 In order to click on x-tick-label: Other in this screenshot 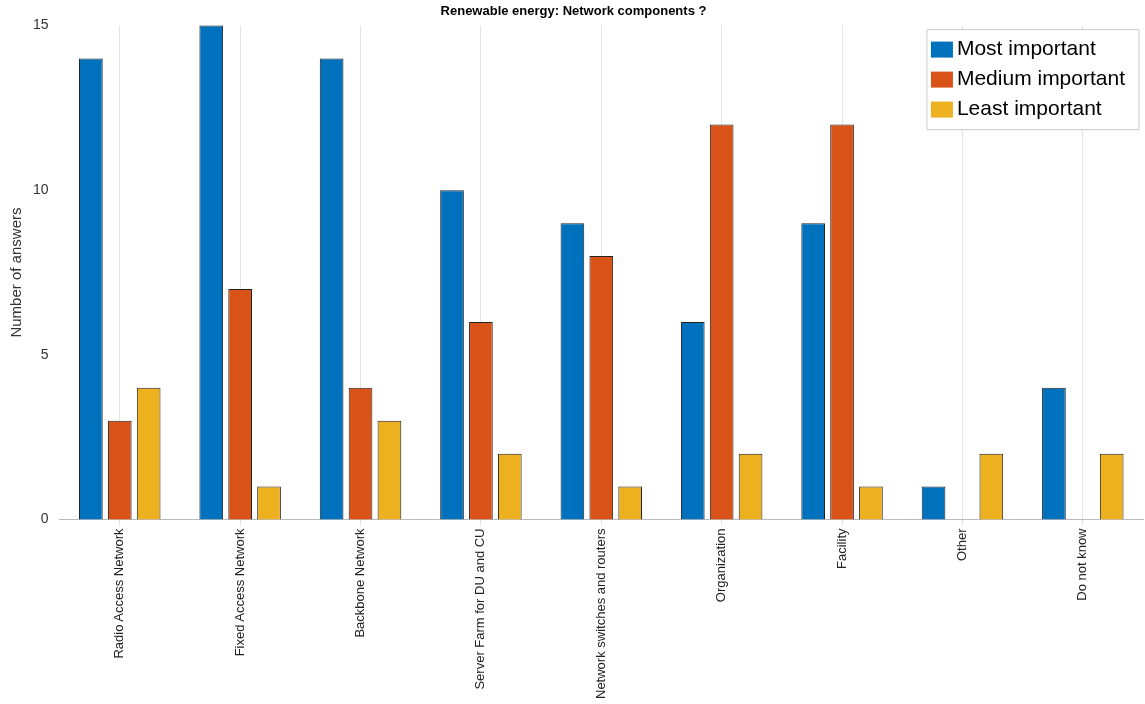, I will do `click(962, 544)`.